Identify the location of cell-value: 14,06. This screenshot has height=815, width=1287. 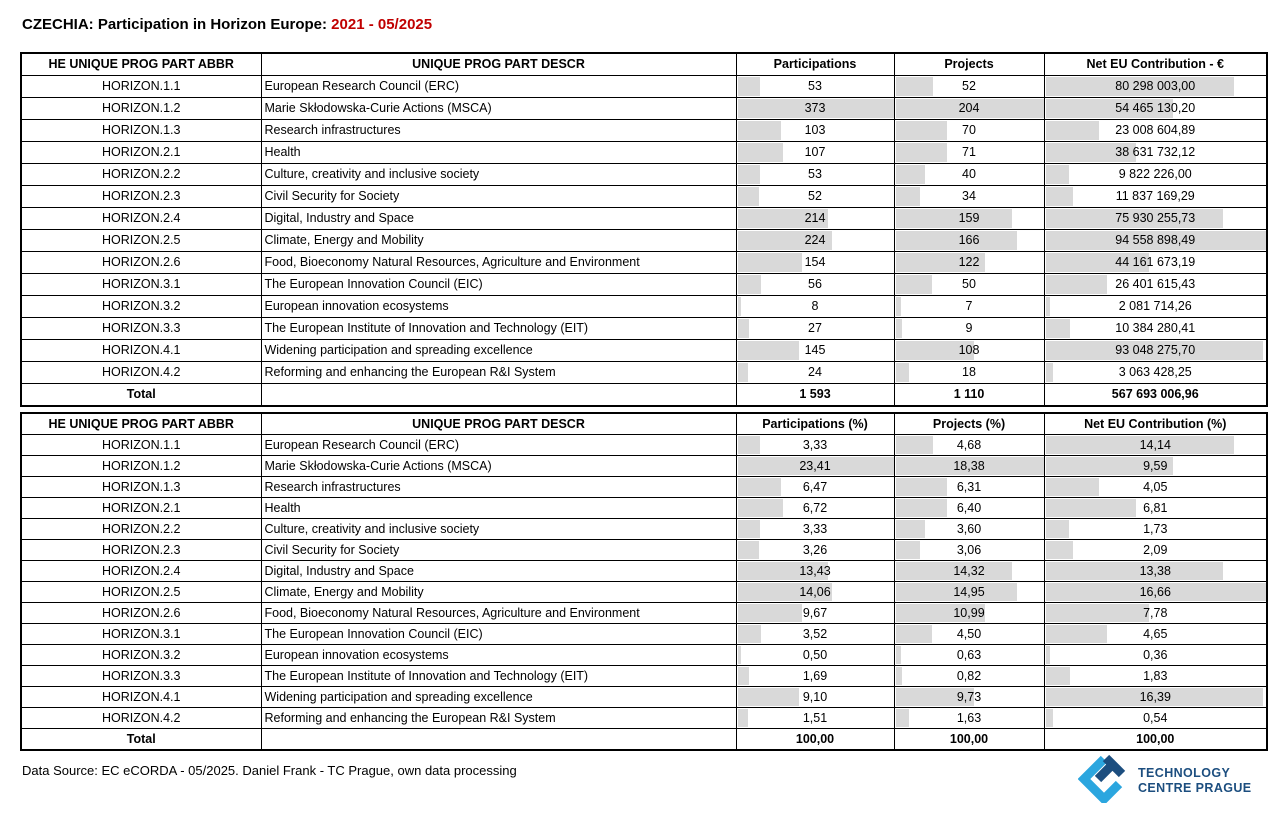
(815, 592).